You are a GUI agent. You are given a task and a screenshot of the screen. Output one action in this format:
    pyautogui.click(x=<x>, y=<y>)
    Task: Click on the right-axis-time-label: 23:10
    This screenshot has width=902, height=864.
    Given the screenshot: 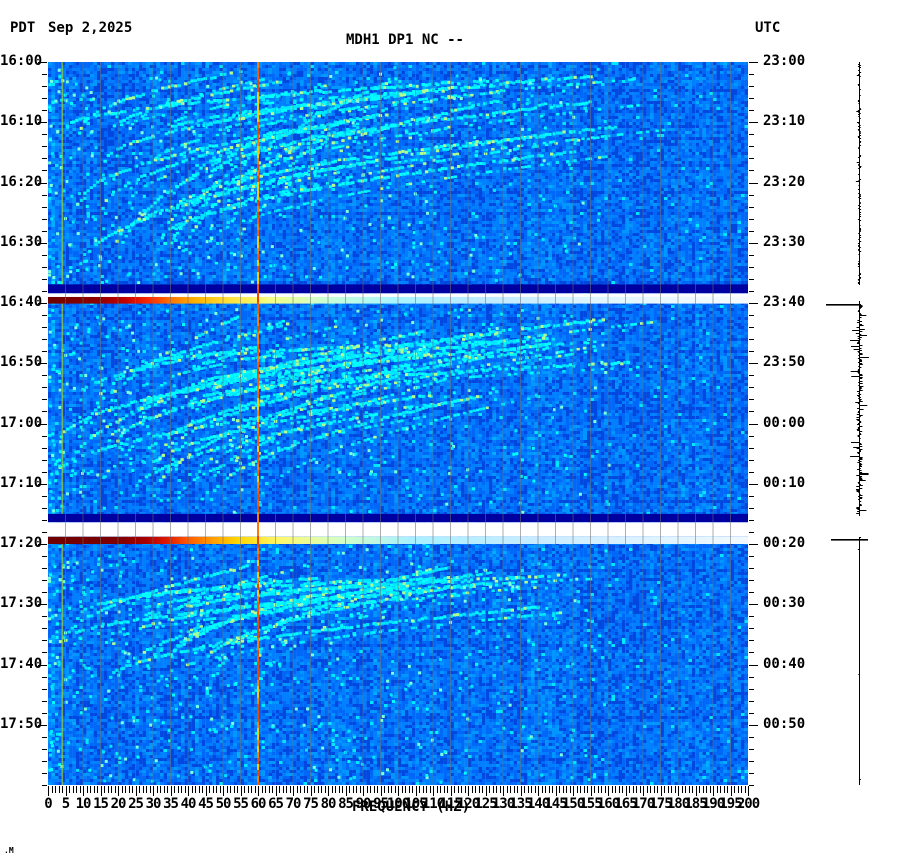 What is the action you would take?
    pyautogui.click(x=784, y=121)
    